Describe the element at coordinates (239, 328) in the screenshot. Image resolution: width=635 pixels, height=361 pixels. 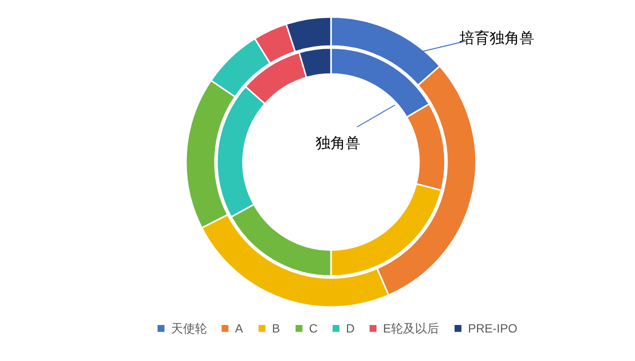
I see `legend-label: A` at that location.